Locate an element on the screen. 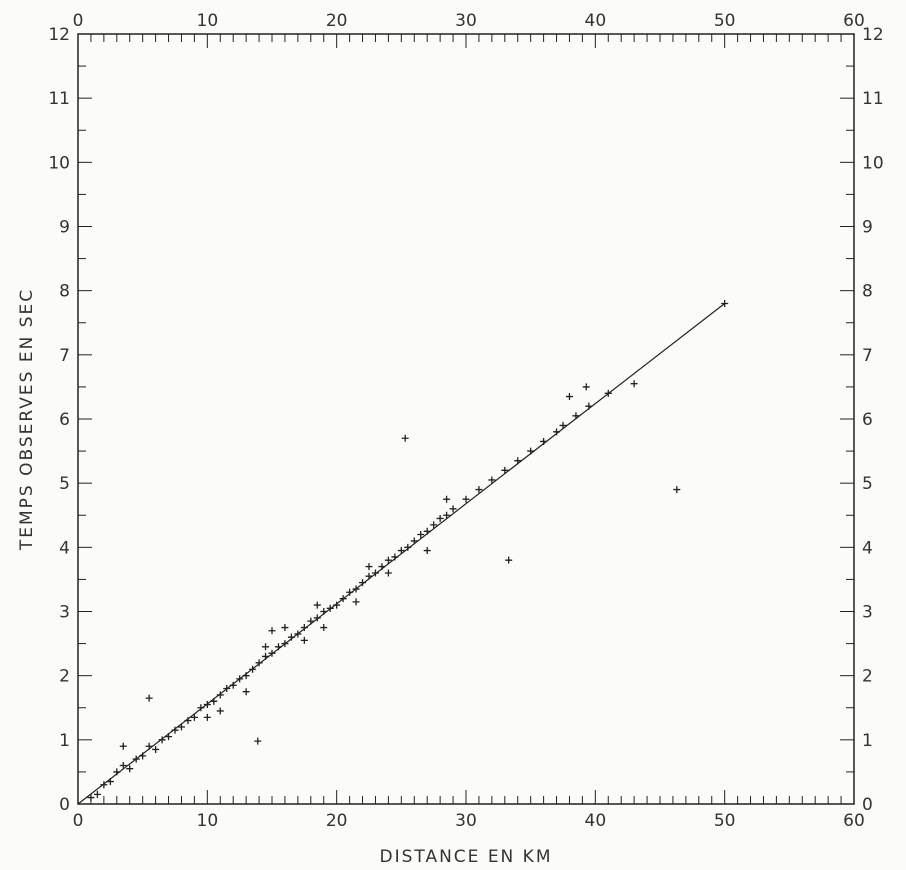  x-tick-label-bottom: 50 is located at coordinates (725, 821).